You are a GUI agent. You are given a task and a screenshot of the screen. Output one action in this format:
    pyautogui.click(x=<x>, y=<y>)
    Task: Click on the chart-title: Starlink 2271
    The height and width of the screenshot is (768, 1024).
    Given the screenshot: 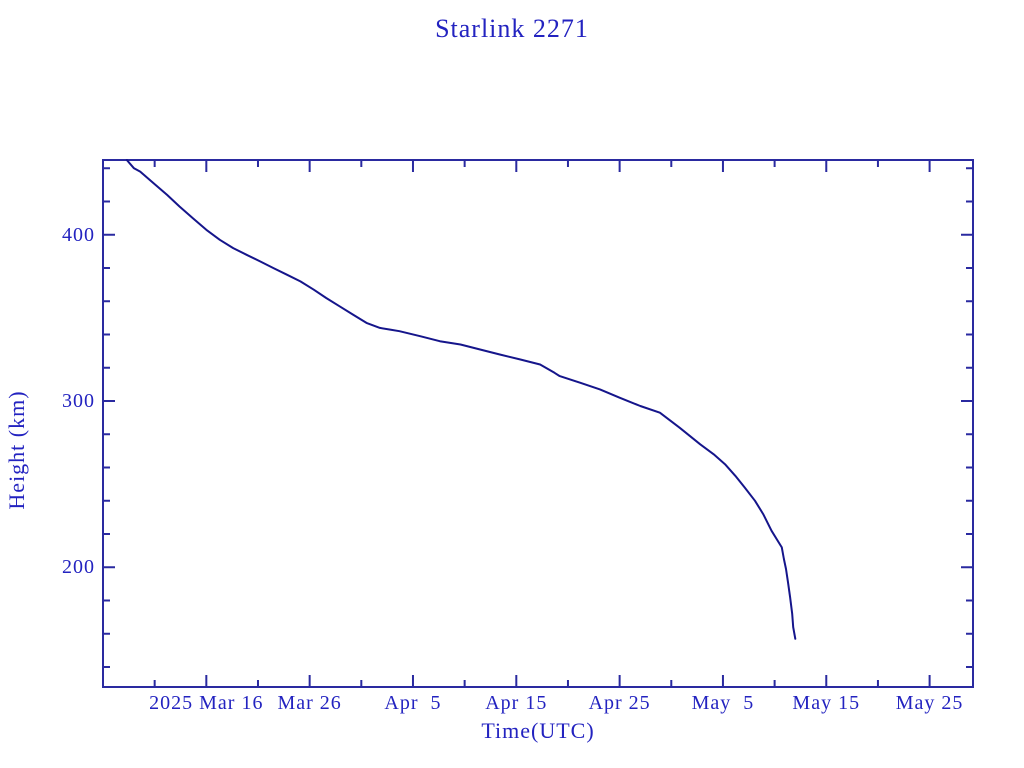 What is the action you would take?
    pyautogui.click(x=512, y=28)
    